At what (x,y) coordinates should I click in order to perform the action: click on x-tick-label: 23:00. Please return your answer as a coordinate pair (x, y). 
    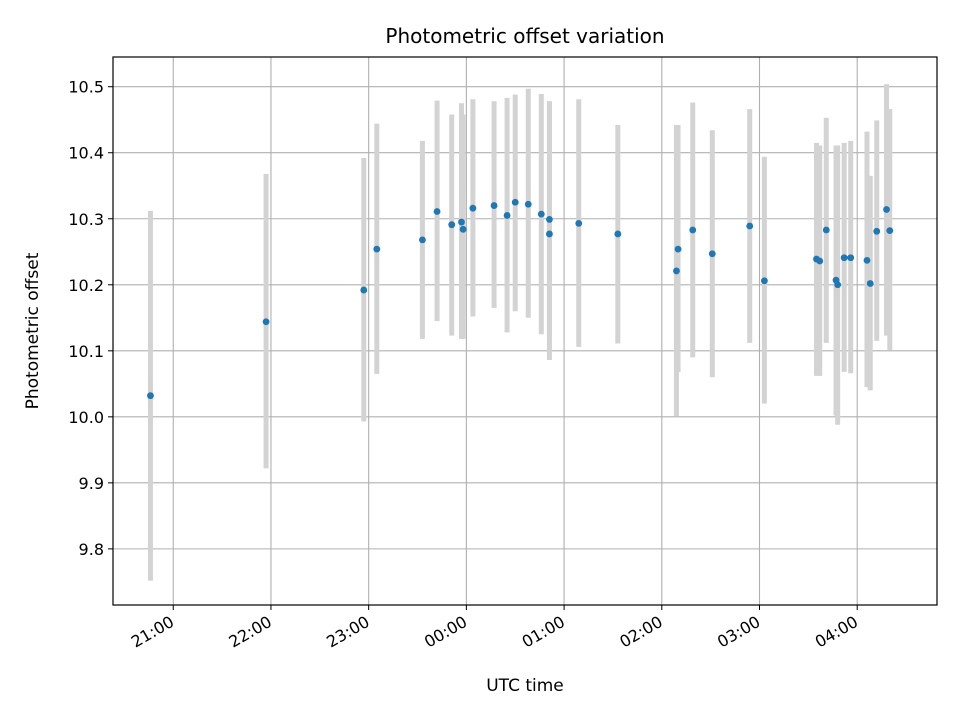
    Looking at the image, I should click on (347, 632).